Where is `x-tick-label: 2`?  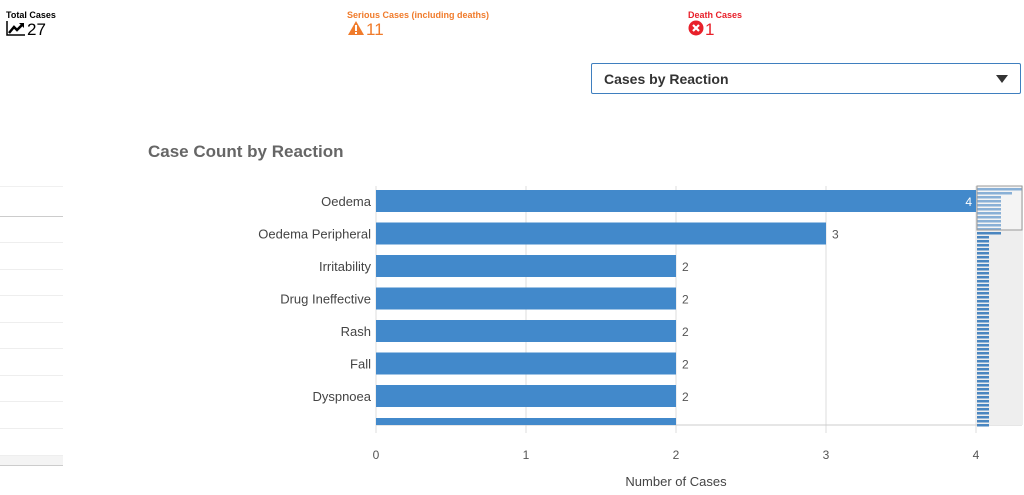
x-tick-label: 2 is located at coordinates (676, 455).